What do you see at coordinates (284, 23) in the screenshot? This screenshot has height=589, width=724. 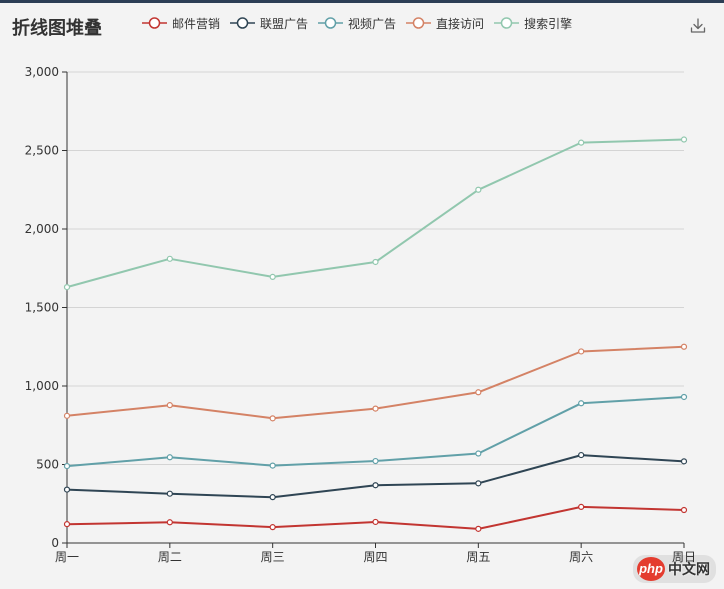 I see `legend-label: 联盟广告` at bounding box center [284, 23].